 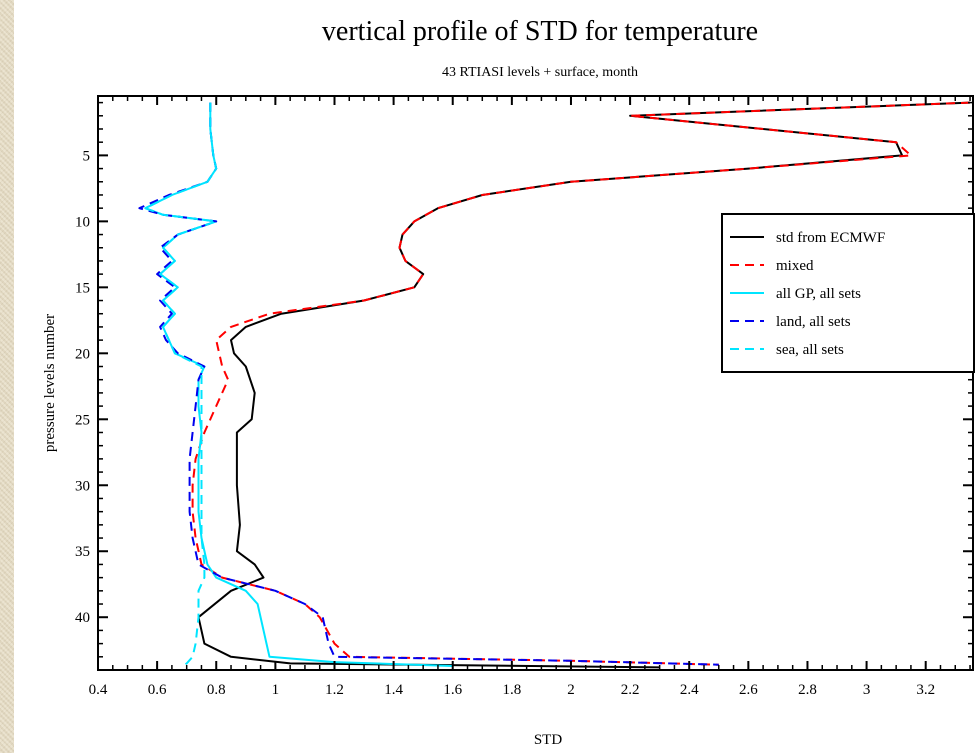 I want to click on y-axis-label: pressure levels number, so click(x=50, y=383).